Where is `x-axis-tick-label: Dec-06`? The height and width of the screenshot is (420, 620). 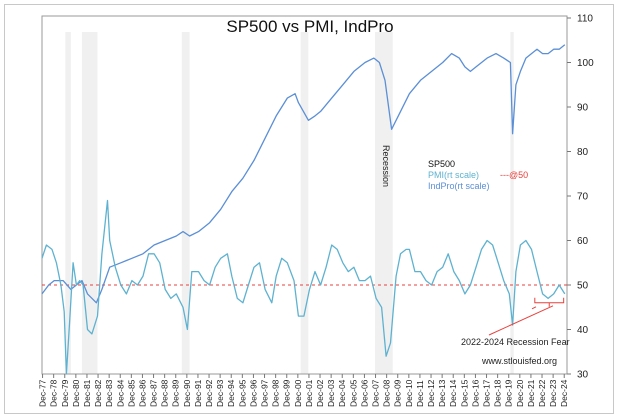 x-axis-tick-label: Dec-06 is located at coordinates (364, 393).